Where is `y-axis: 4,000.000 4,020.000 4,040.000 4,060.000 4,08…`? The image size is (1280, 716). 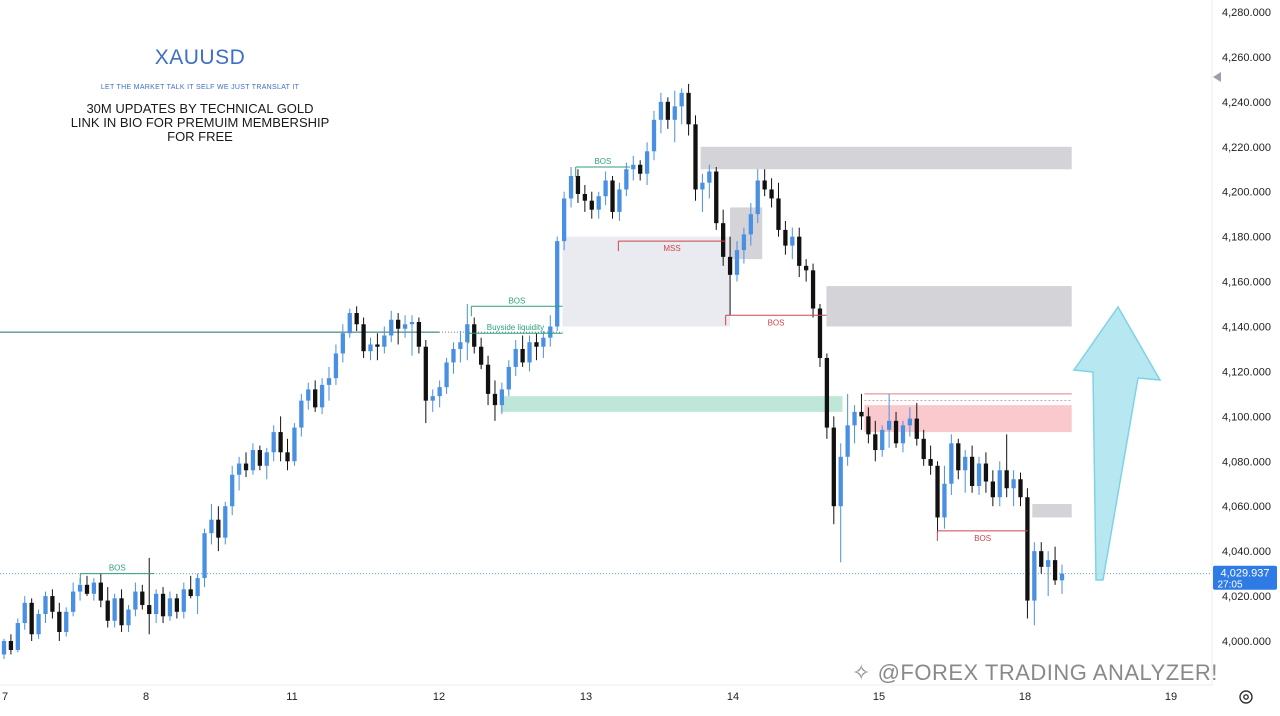 y-axis: 4,000.000 4,020.000 4,040.000 4,060.000 4,08… is located at coordinates (1241, 342).